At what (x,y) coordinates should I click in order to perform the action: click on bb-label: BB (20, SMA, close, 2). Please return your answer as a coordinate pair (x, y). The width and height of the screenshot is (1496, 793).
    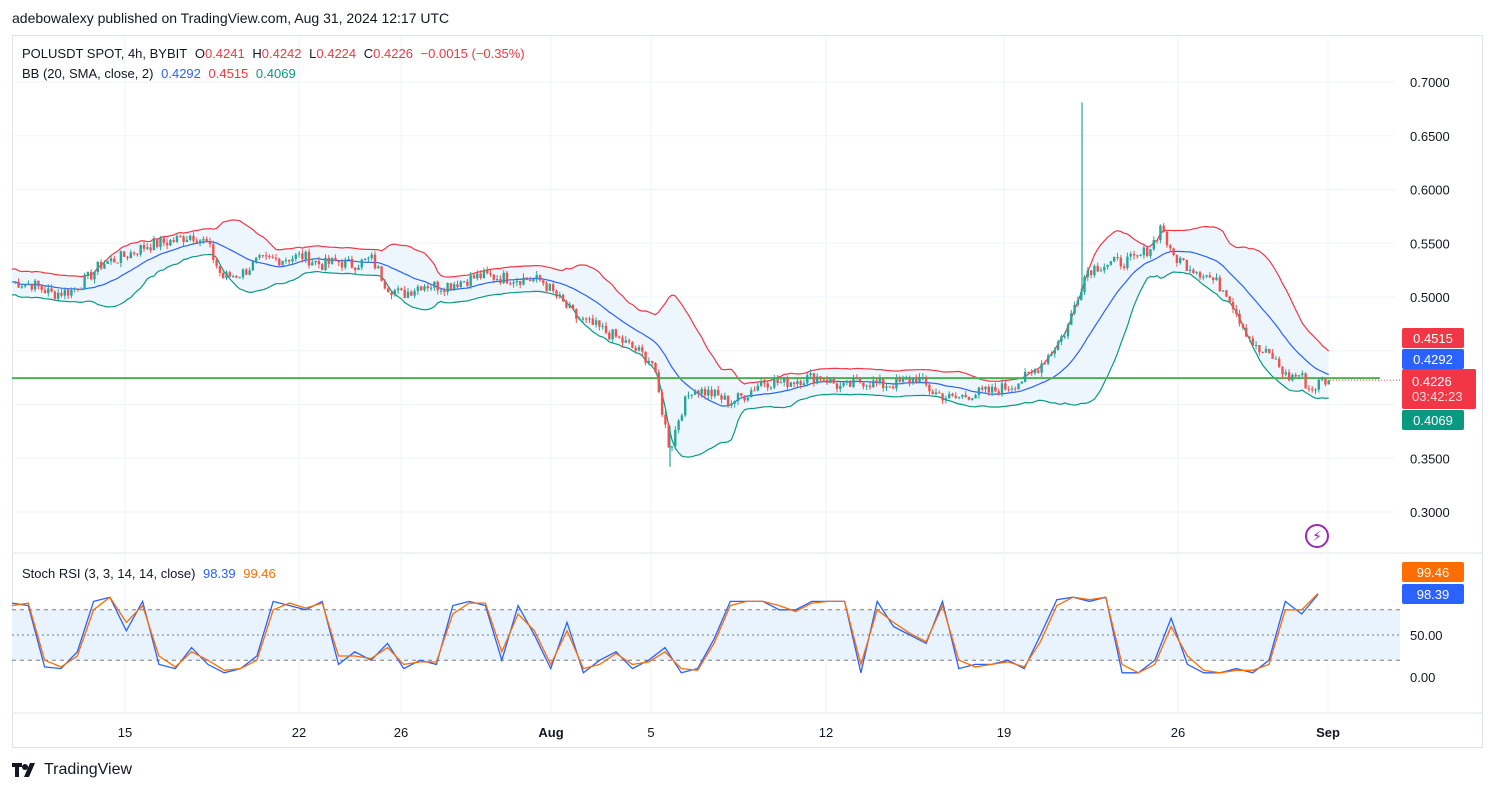
    Looking at the image, I should click on (88, 73).